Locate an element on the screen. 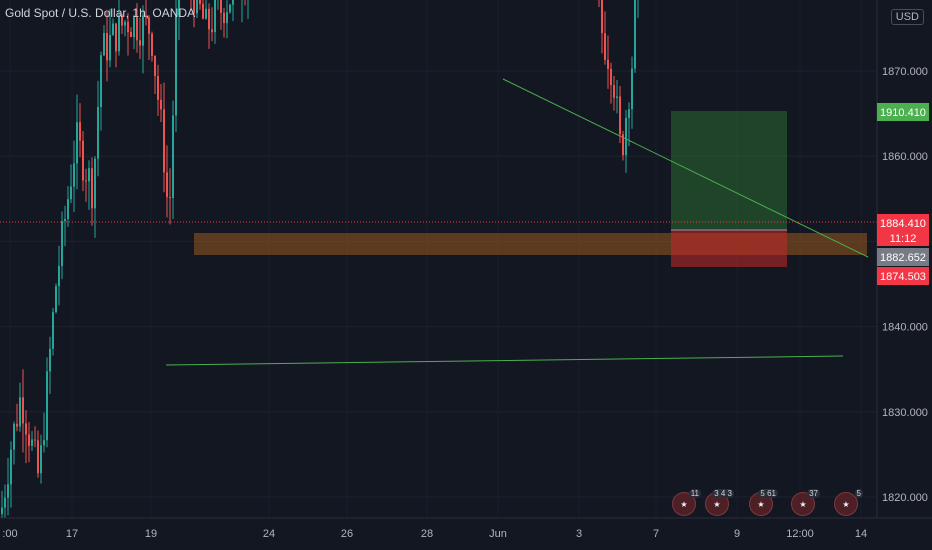 This screenshot has width=932, height=550. event-badge: ★ 5 is located at coordinates (848, 502).